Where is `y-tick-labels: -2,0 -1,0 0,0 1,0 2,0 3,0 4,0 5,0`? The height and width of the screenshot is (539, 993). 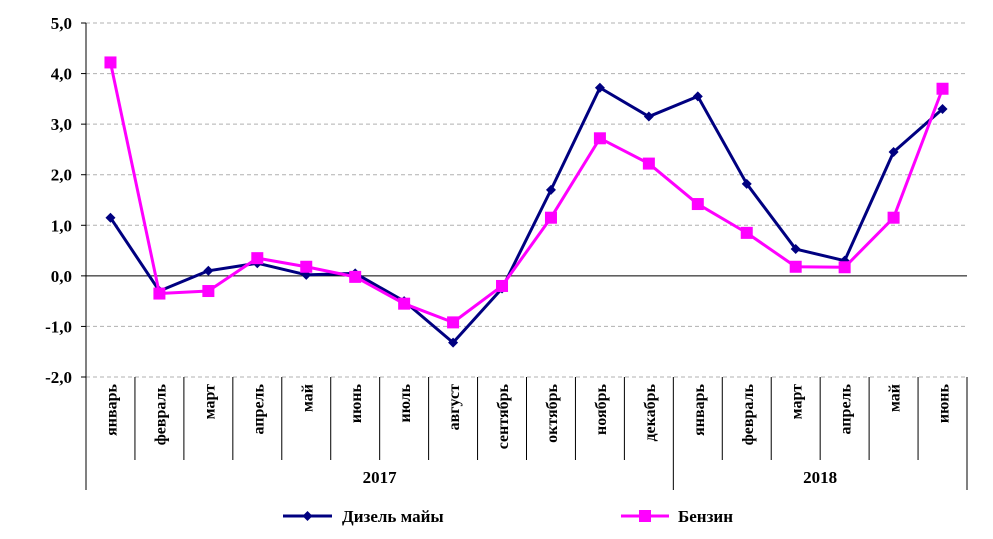 y-tick-labels: -2,0 -1,0 0,0 1,0 2,0 3,0 4,0 5,0 is located at coordinates (58, 200).